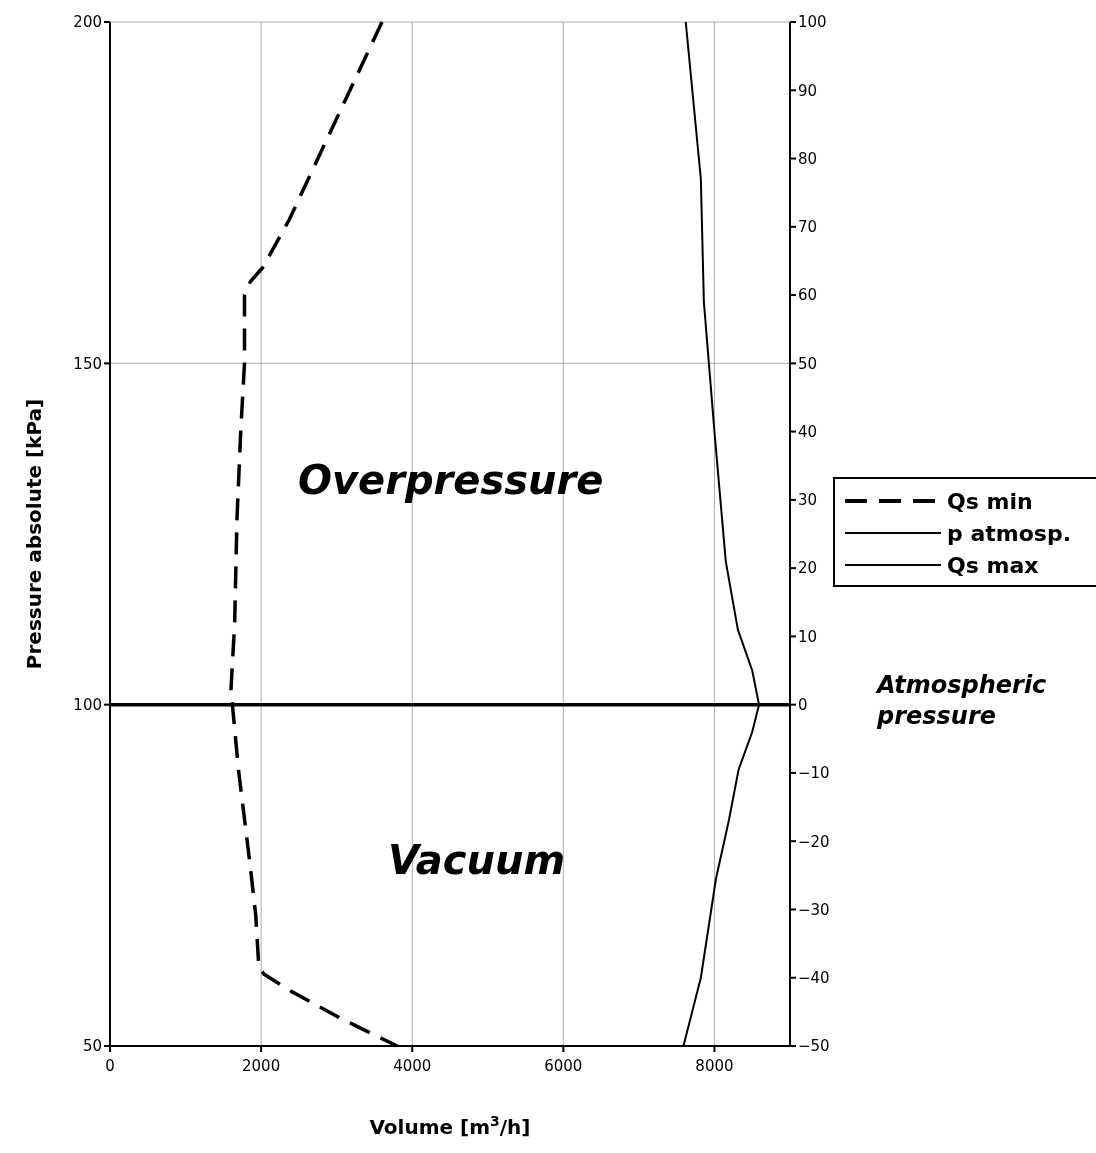 The width and height of the screenshot is (1096, 1153). What do you see at coordinates (412, 1065) in the screenshot?
I see `x-tick-label: 4000` at bounding box center [412, 1065].